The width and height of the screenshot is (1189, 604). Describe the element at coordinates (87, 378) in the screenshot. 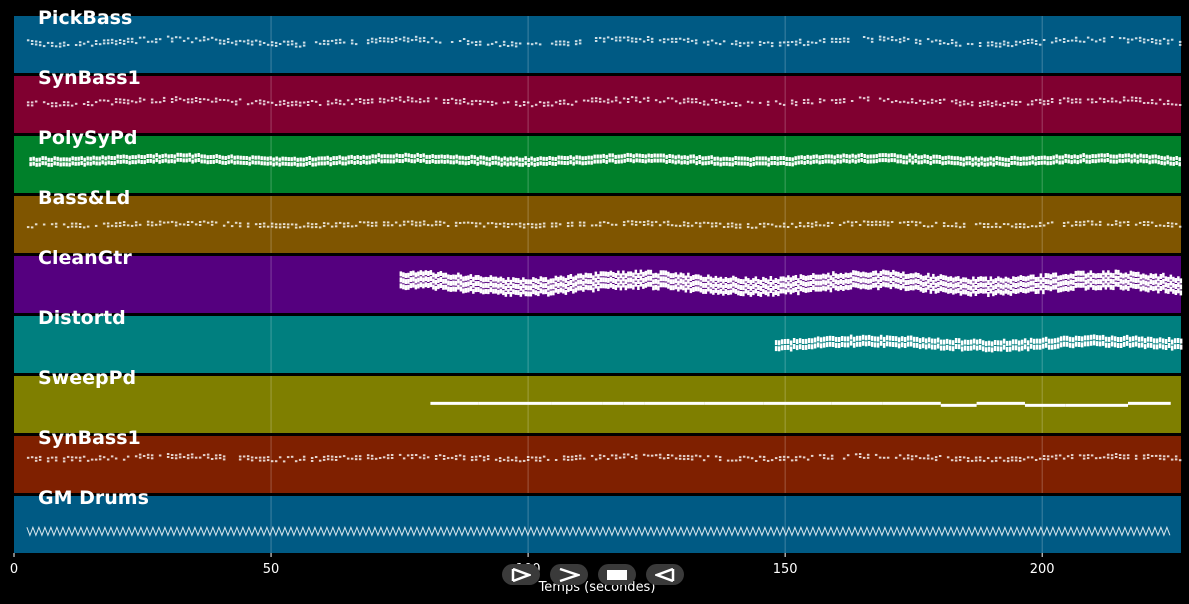

I see `track-label: SweepPd` at that location.